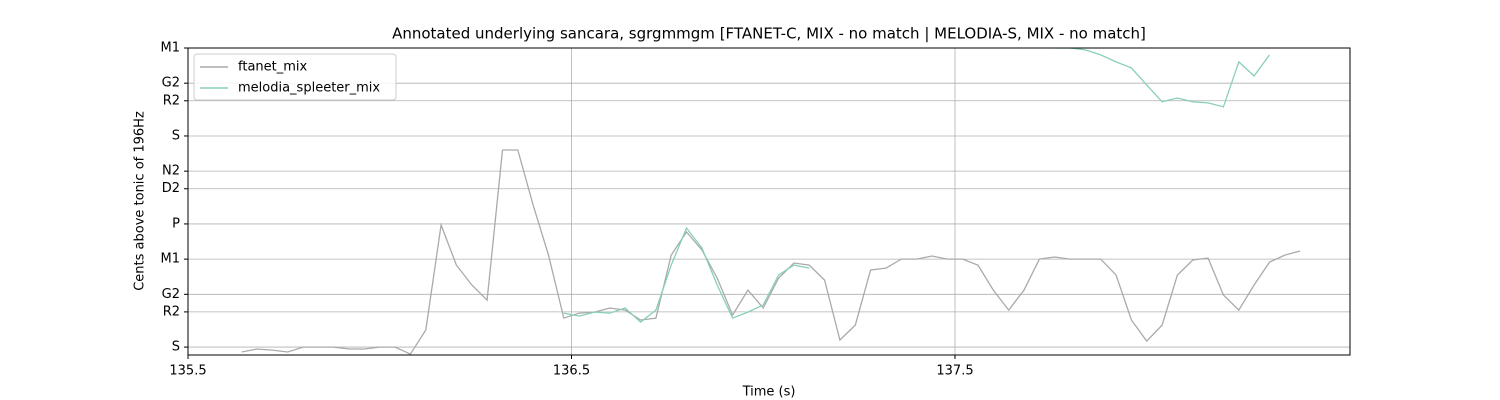  I want to click on legend-label: melodia_spleeter_mix, so click(309, 88).